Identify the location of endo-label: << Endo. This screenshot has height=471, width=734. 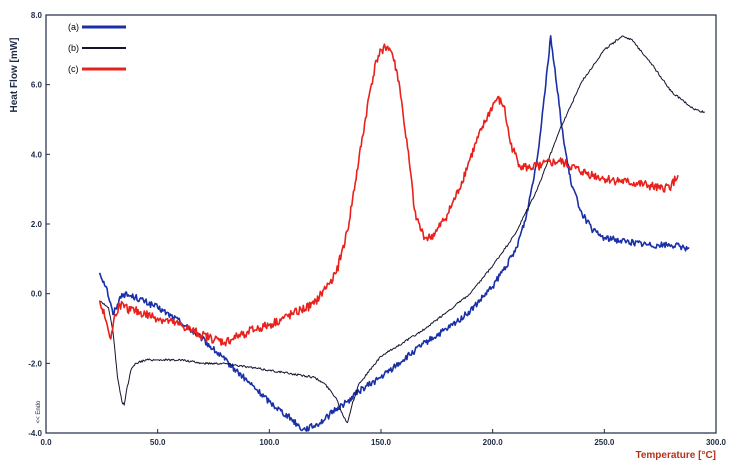
(39, 411).